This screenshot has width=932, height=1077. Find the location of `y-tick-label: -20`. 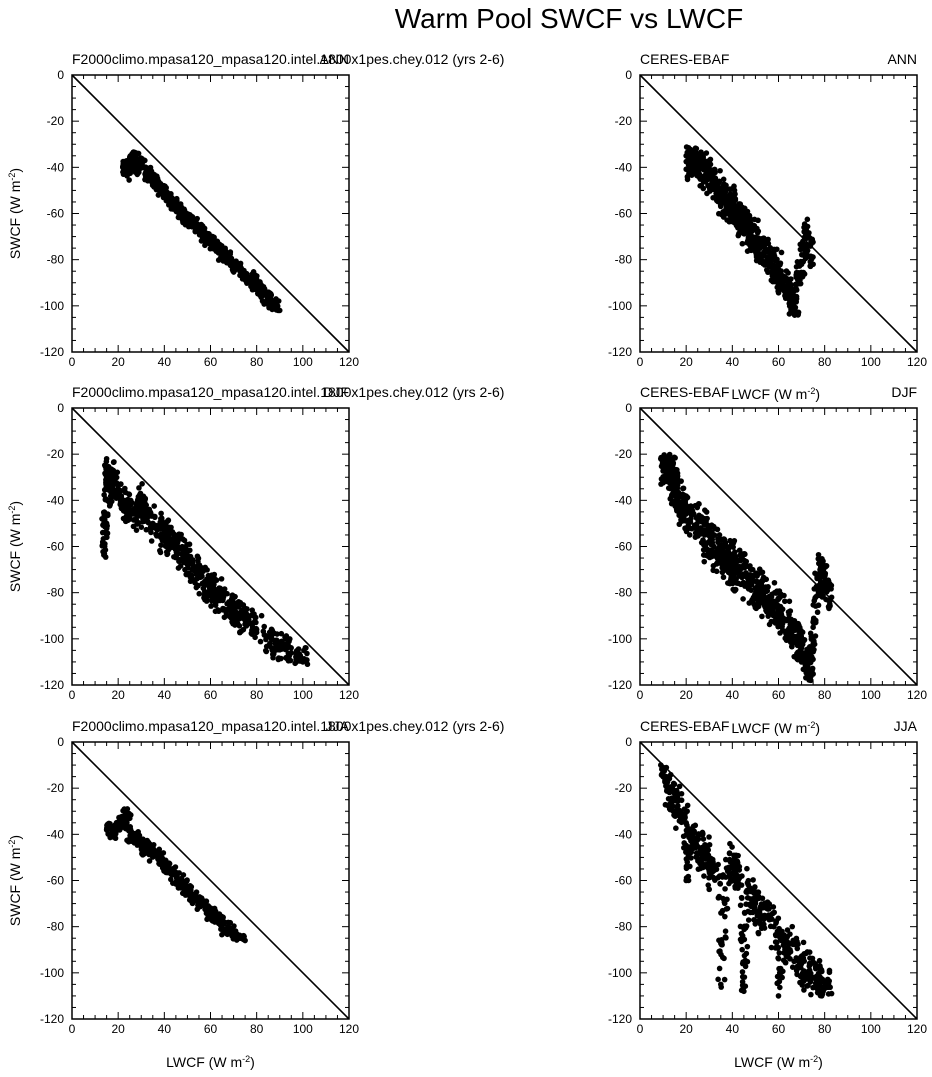

y-tick-label: -20 is located at coordinates (56, 454).